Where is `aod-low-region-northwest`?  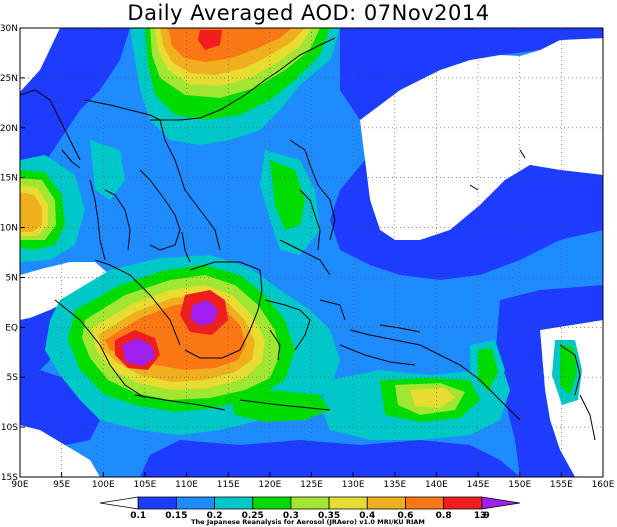 aod-low-region-northwest is located at coordinates (40, 60).